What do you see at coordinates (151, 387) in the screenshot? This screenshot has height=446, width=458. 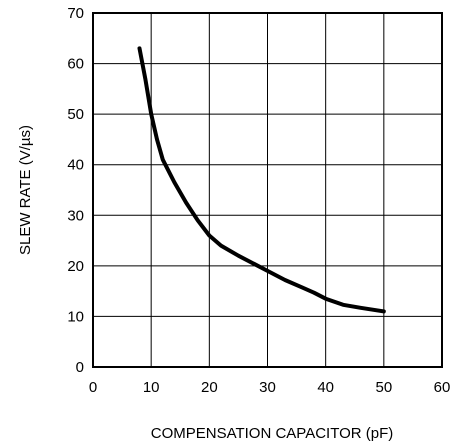 I see `x-tick-label: 10` at bounding box center [151, 387].